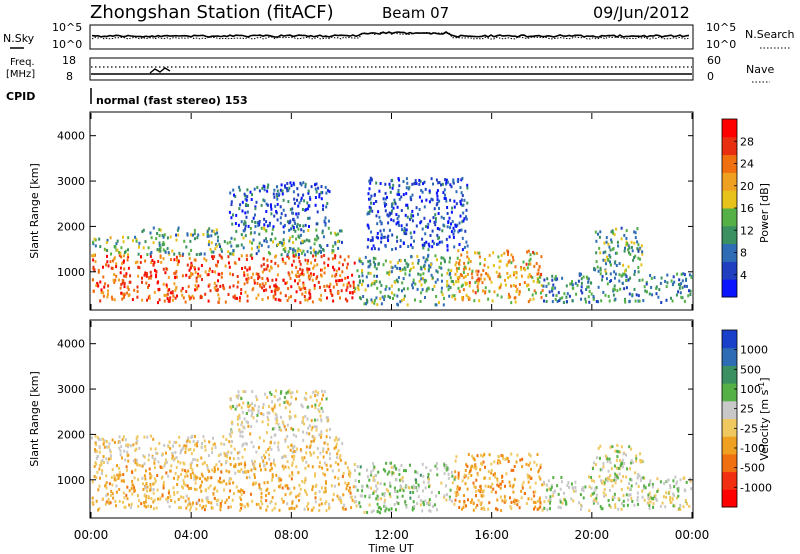 The width and height of the screenshot is (800, 554). Describe the element at coordinates (69, 60) in the screenshot. I see `freq-tick-high: 18` at that location.